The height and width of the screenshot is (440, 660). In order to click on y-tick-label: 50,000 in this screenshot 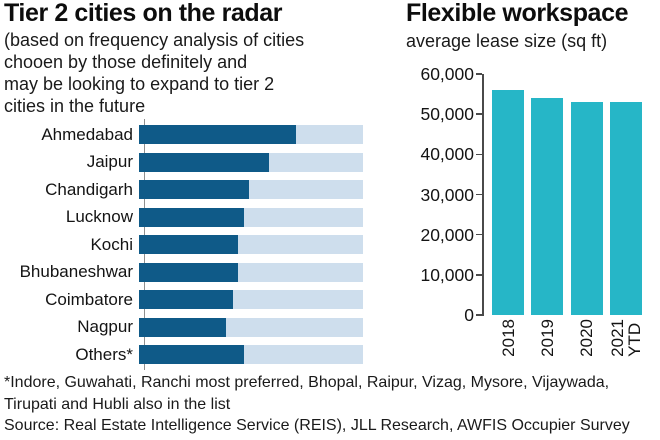, I will do `click(447, 114)`.